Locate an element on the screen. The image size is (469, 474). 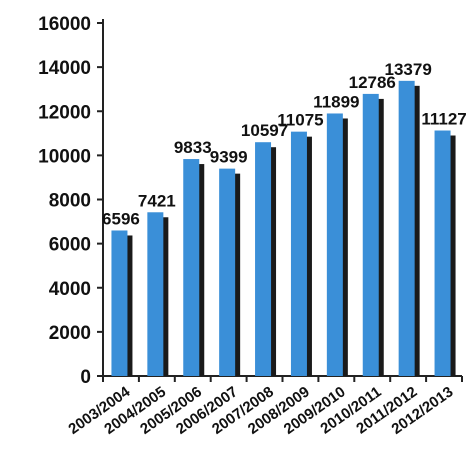
y-tick-label: 4000 is located at coordinates (70, 289).